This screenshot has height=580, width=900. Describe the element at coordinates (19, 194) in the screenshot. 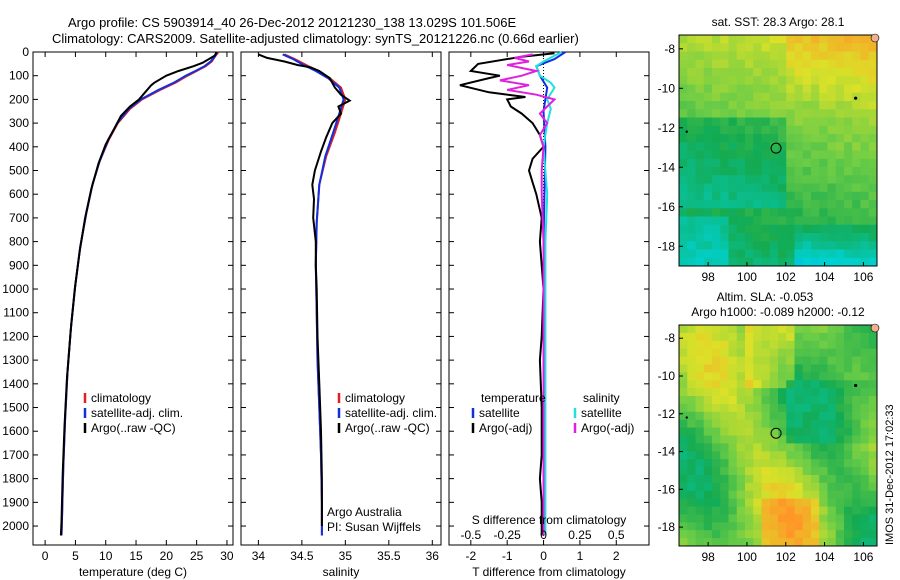

I see `depth-tick-label: 600` at that location.